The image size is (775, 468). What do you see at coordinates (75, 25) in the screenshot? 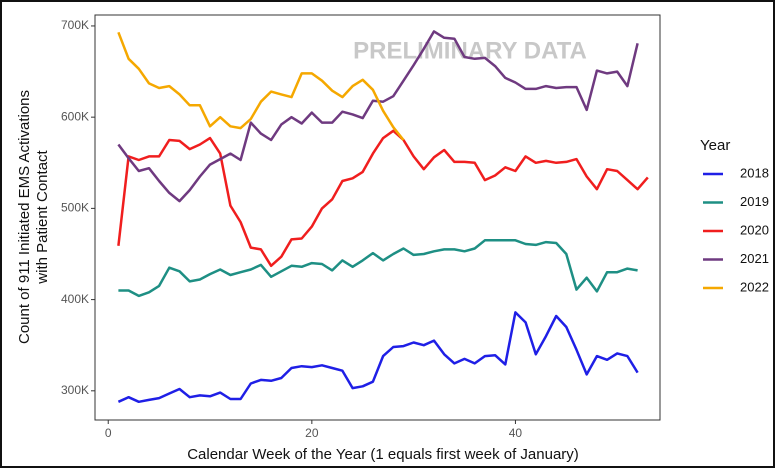
I see `y-tick-label: 700K` at bounding box center [75, 25].